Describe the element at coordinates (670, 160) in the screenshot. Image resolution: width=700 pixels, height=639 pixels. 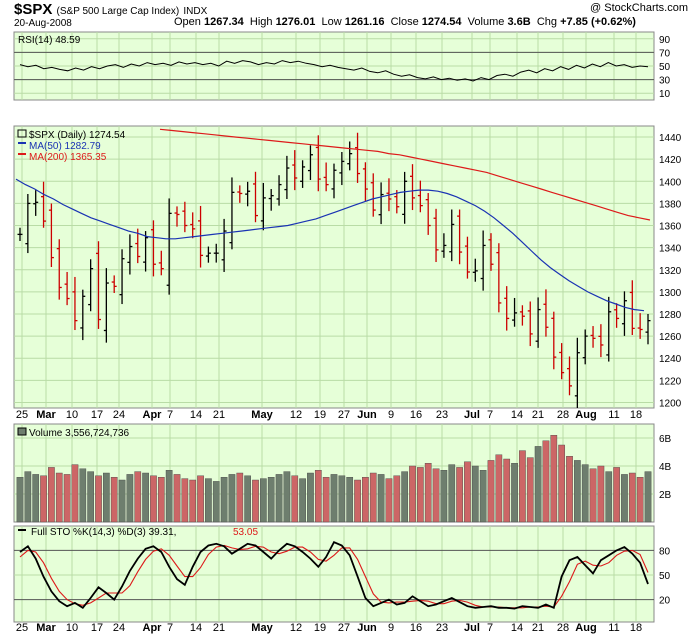
I see `price-tick-label: 1420` at that location.